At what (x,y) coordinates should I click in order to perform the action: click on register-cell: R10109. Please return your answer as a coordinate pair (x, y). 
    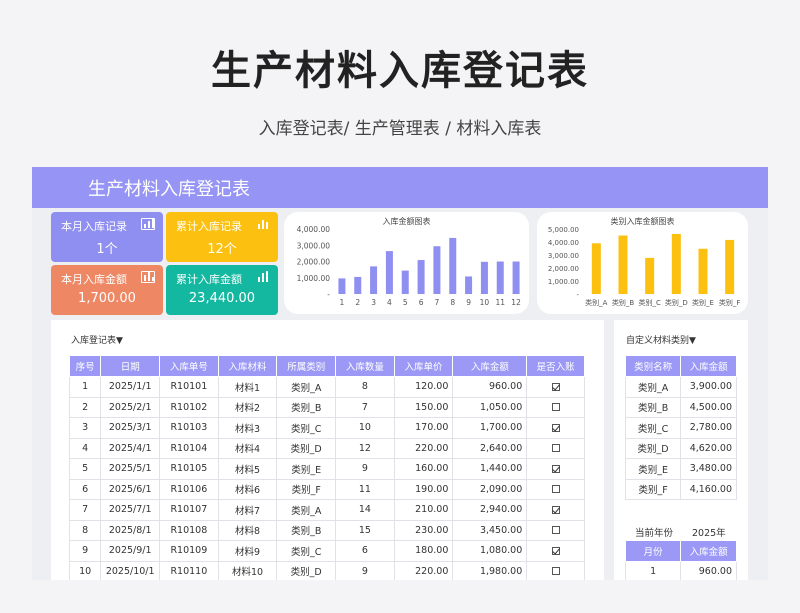
    Looking at the image, I should click on (189, 551).